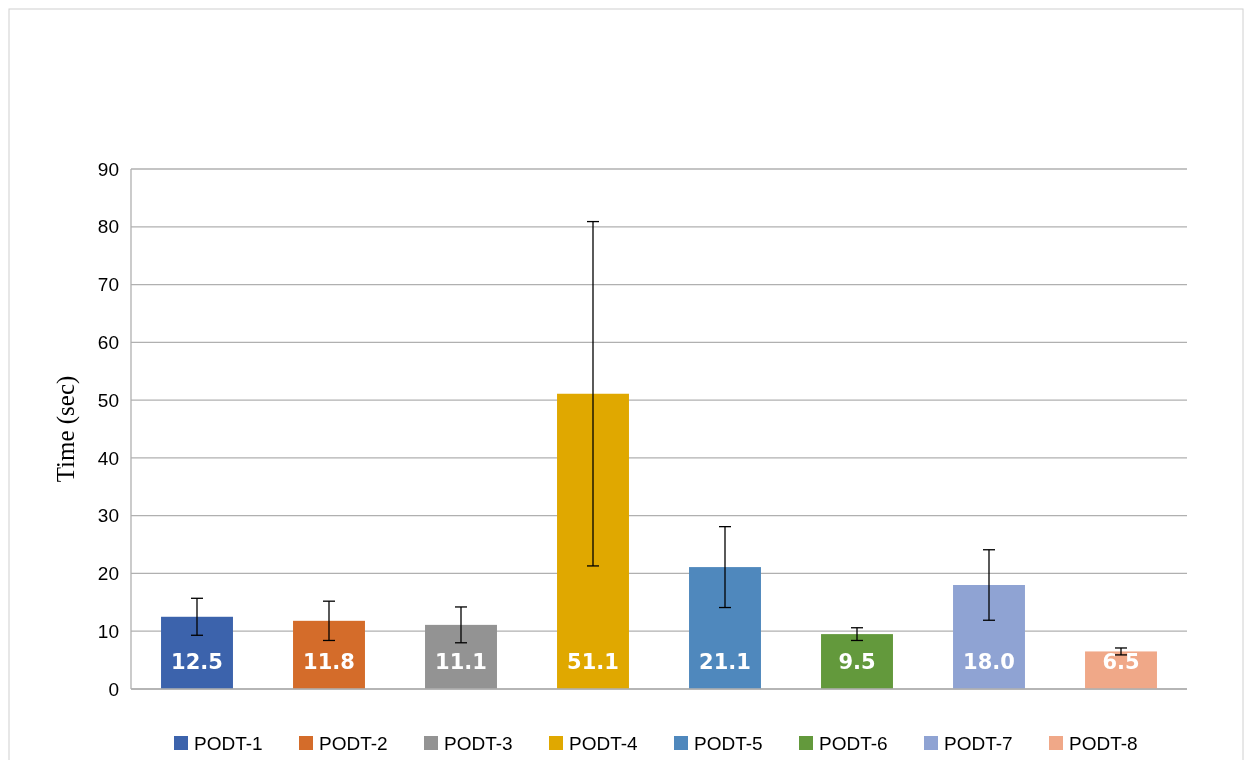 Image resolution: width=1244 pixels, height=760 pixels. I want to click on data-label: 11.8, so click(329, 662).